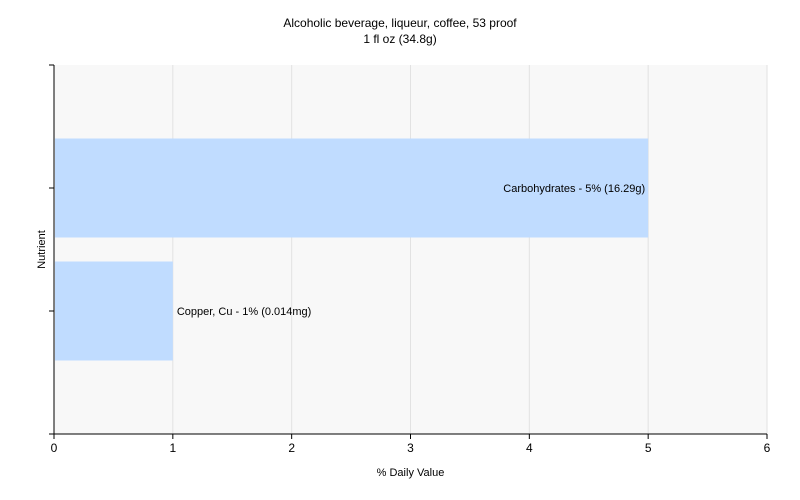 The height and width of the screenshot is (500, 800). Describe the element at coordinates (767, 448) in the screenshot. I see `x-tick-label: 6` at that location.